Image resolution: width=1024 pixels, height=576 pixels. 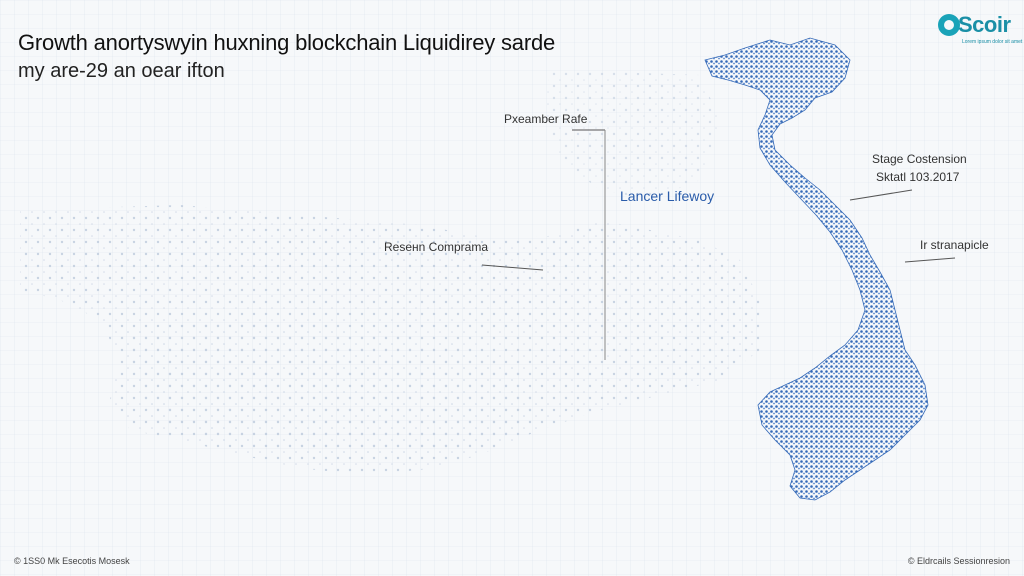 I want to click on logo-tagline: Lorem ipsum dolor sit amet, so click(x=992, y=42).